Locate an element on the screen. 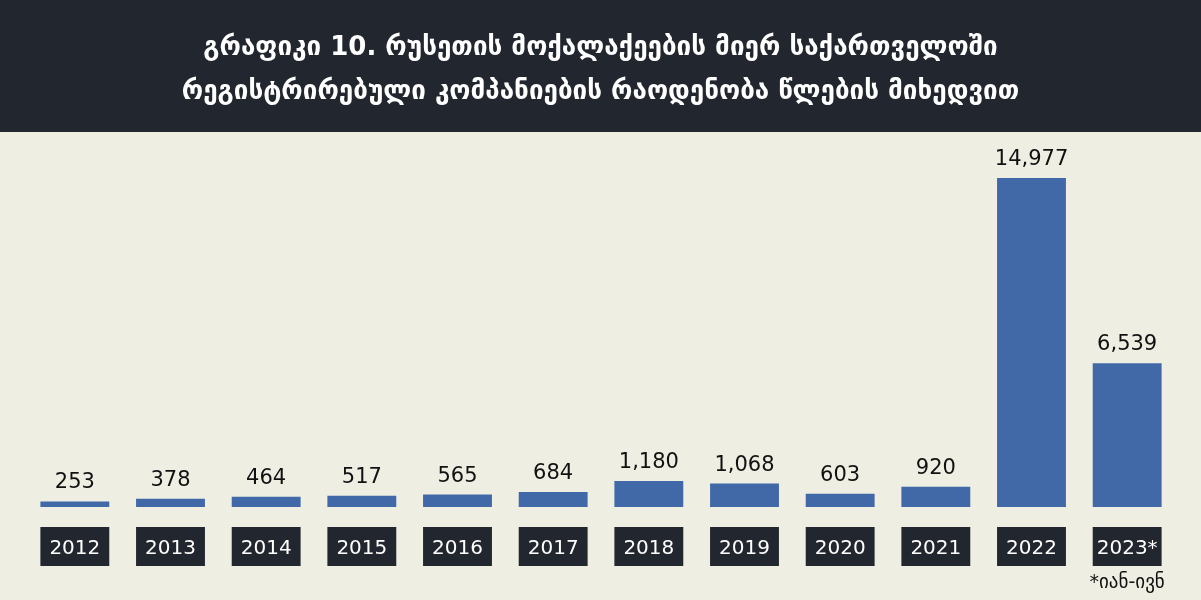 This screenshot has width=1201, height=600. data-label: 464 is located at coordinates (266, 476).